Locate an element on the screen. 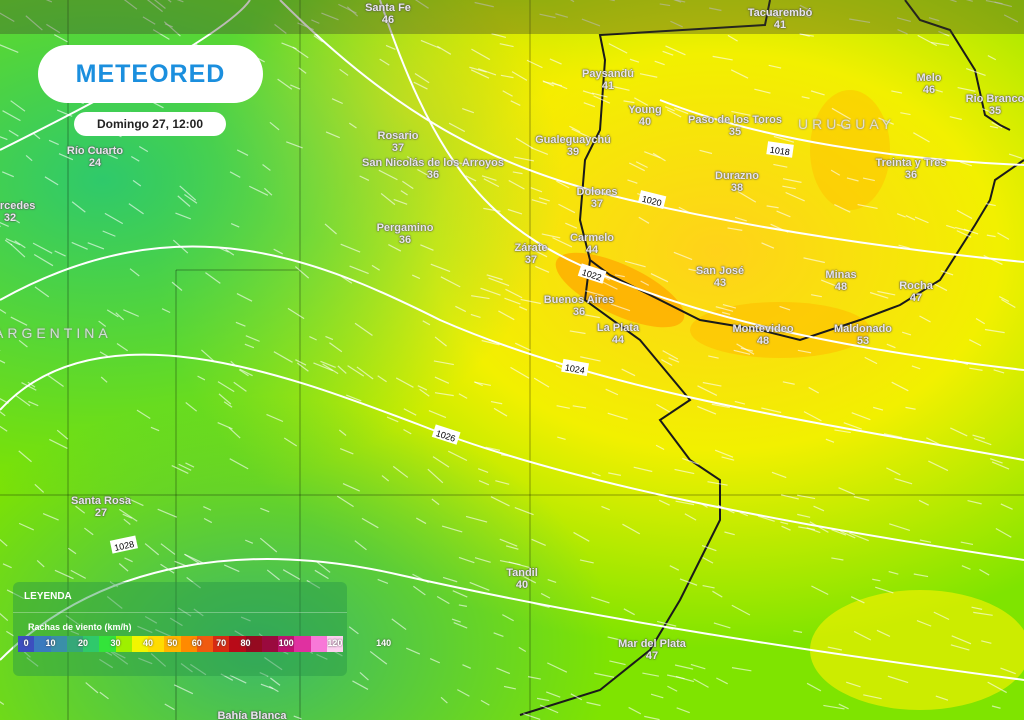  city-label: Paysandú 41 is located at coordinates (608, 80).